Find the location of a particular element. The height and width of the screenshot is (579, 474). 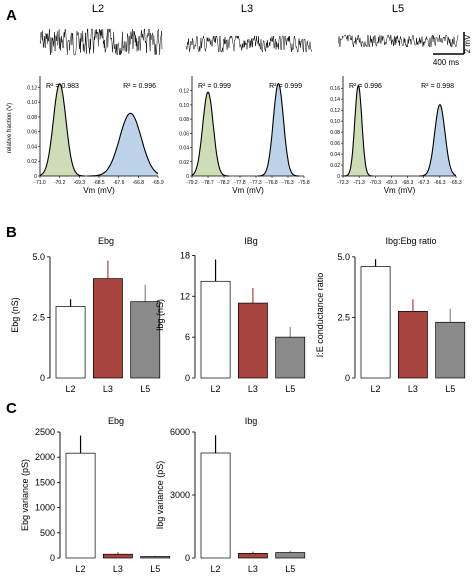

bar-chart-y-tick-label: 12 is located at coordinates (185, 296).